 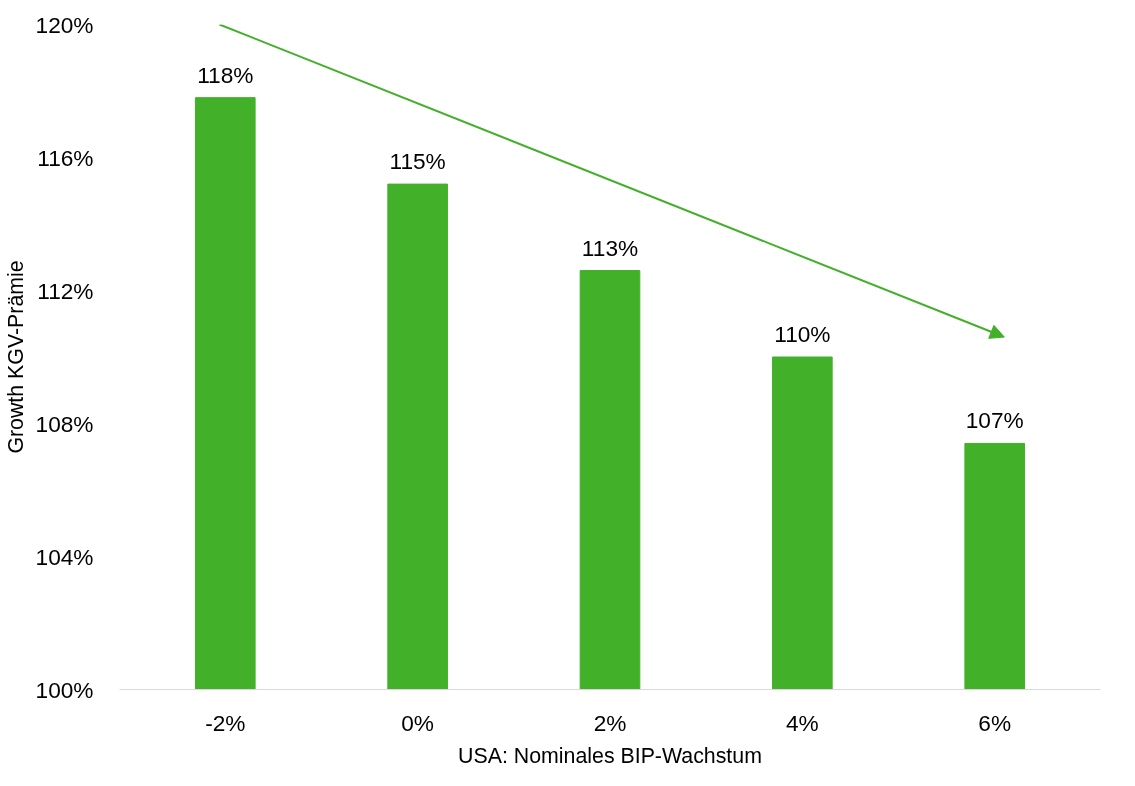 I want to click on y-tick-label: 112%, so click(x=65, y=290).